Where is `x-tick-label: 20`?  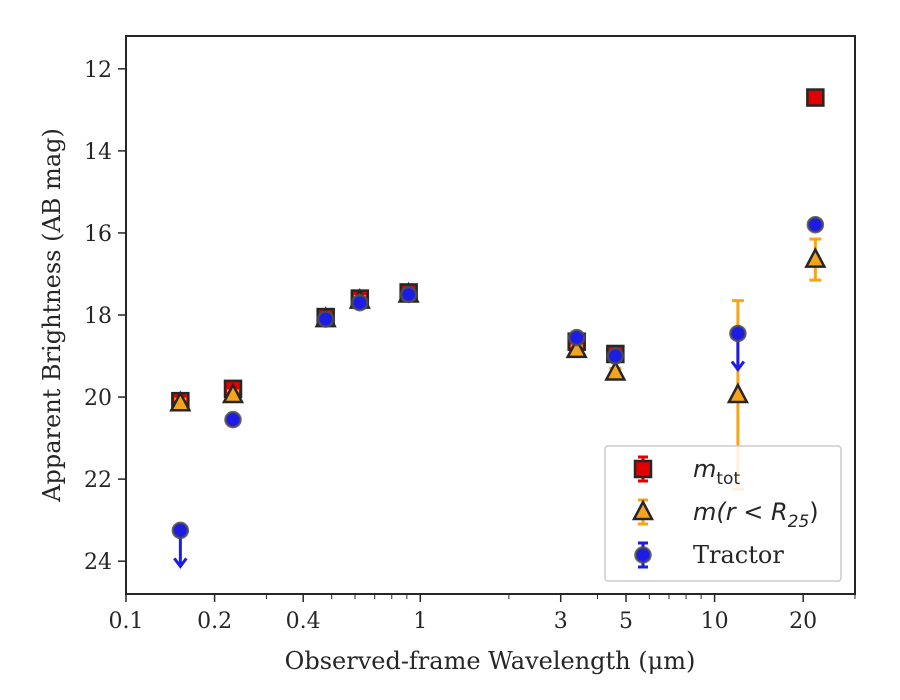
x-tick-label: 20 is located at coordinates (803, 621).